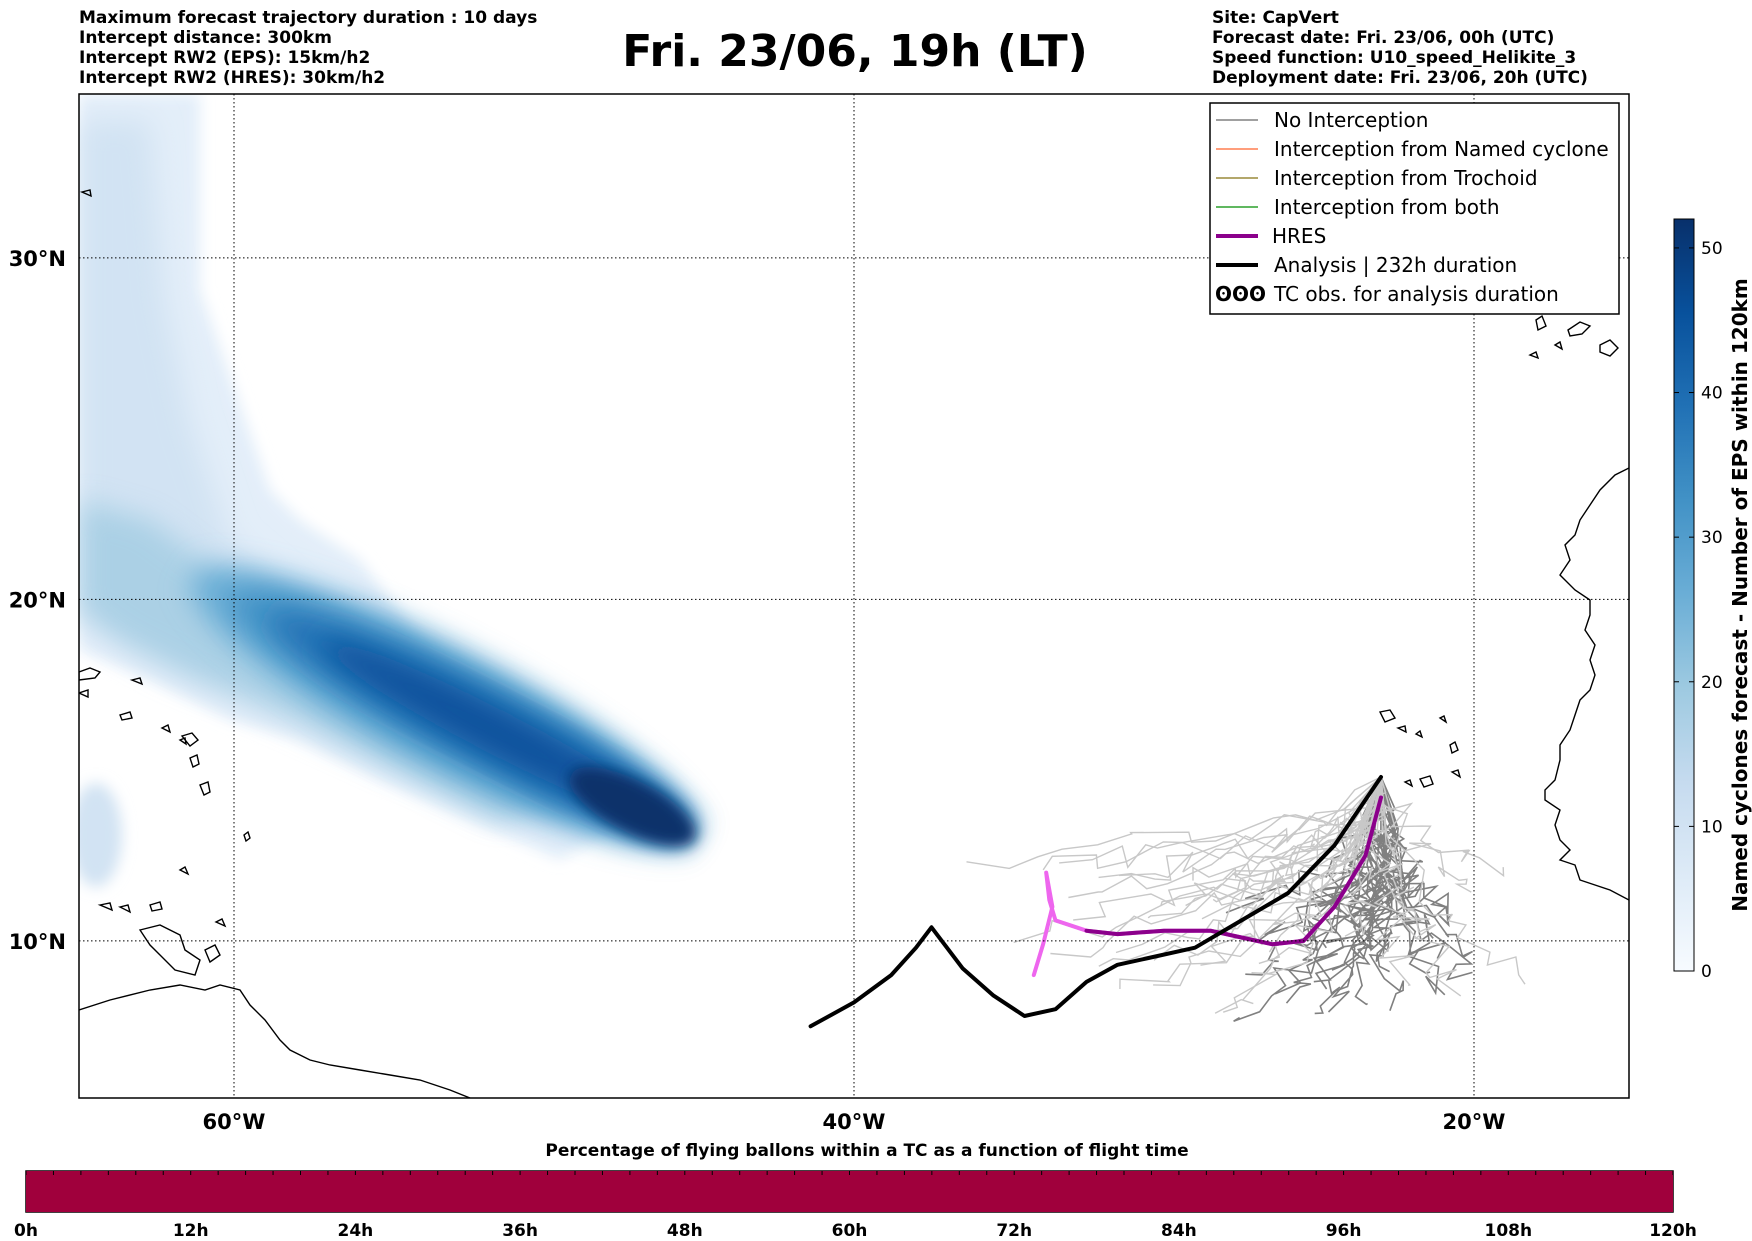  What do you see at coordinates (212, 954) in the screenshot?
I see `island-trinidad` at bounding box center [212, 954].